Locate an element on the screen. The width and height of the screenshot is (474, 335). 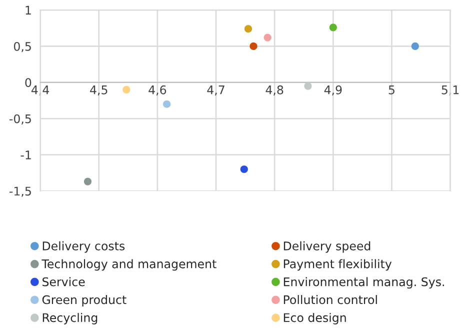
y-tick-label: 1 is located at coordinates (28, 10).